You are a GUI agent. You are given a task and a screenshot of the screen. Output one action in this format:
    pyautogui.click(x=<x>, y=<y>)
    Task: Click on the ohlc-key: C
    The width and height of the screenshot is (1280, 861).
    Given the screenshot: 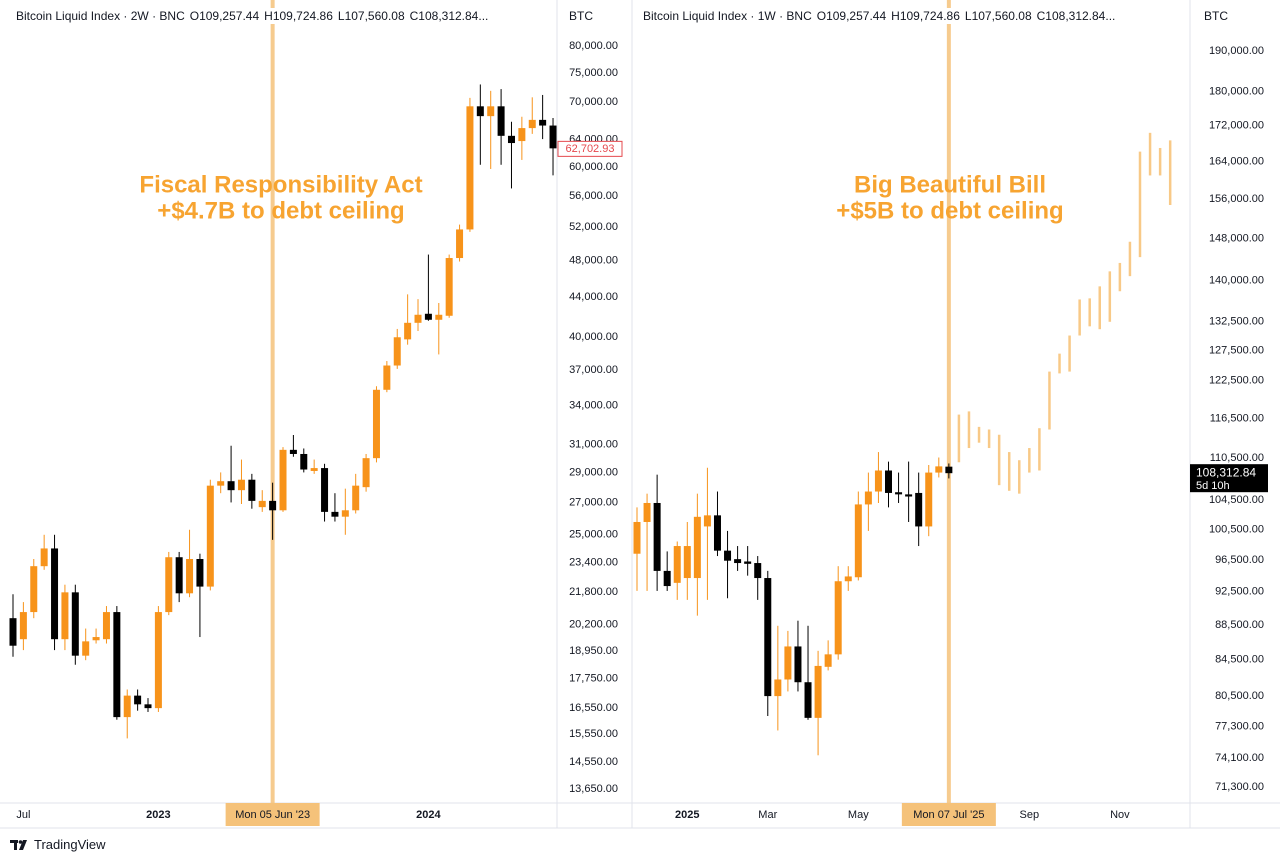 What is the action you would take?
    pyautogui.click(x=1041, y=16)
    